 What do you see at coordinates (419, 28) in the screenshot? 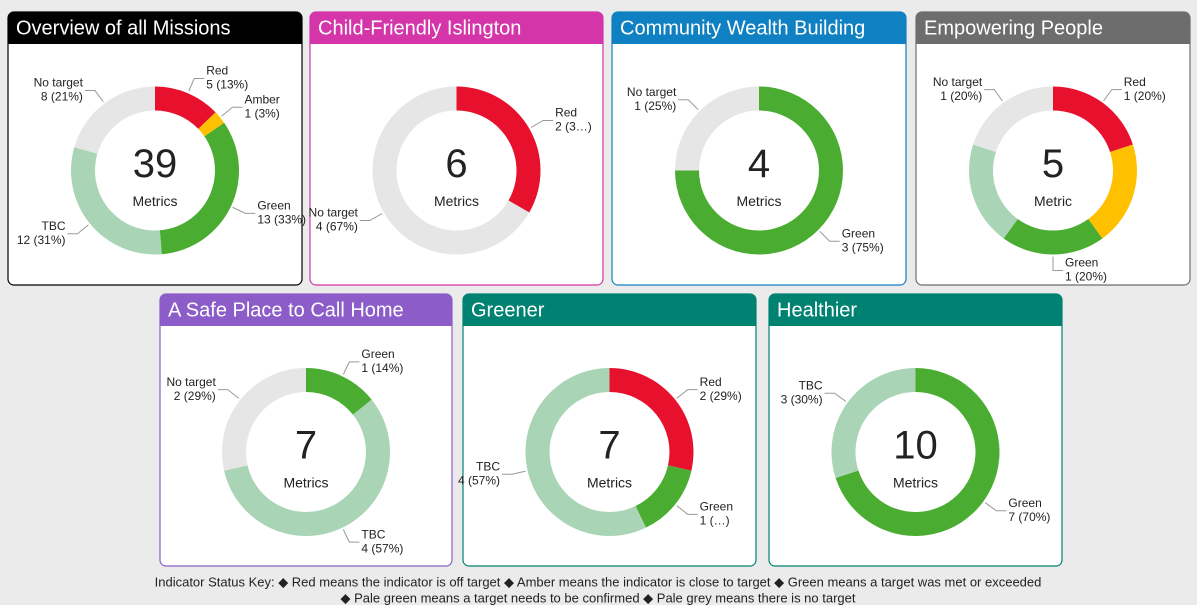
I see `card-title: Child-Friendly Islington` at bounding box center [419, 28].